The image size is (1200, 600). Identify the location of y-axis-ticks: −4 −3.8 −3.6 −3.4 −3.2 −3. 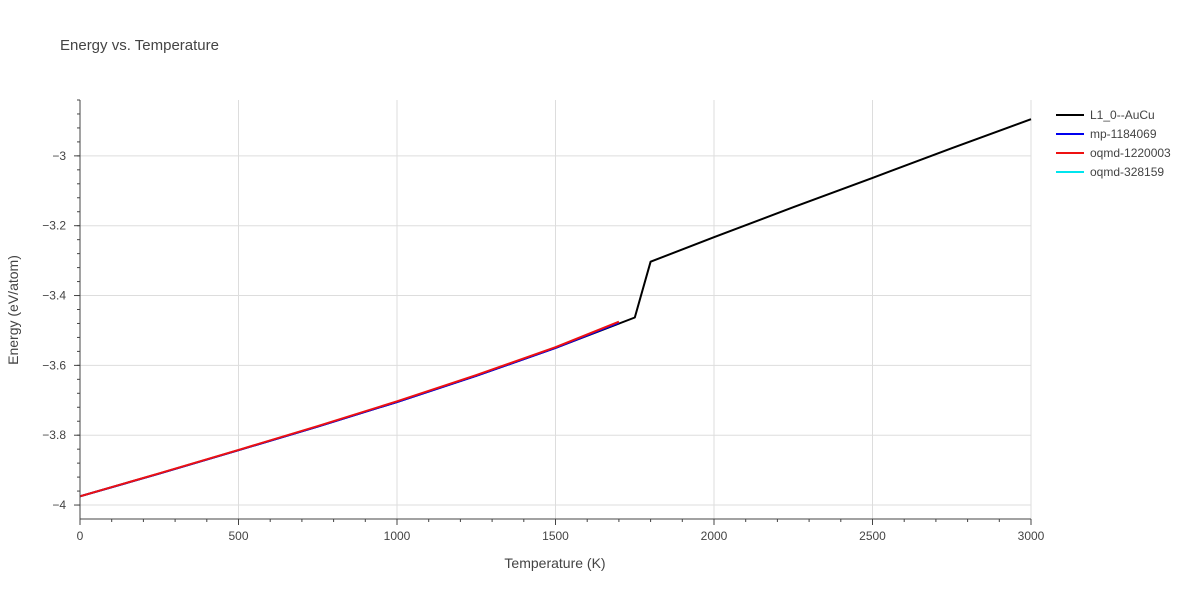
(61, 305).